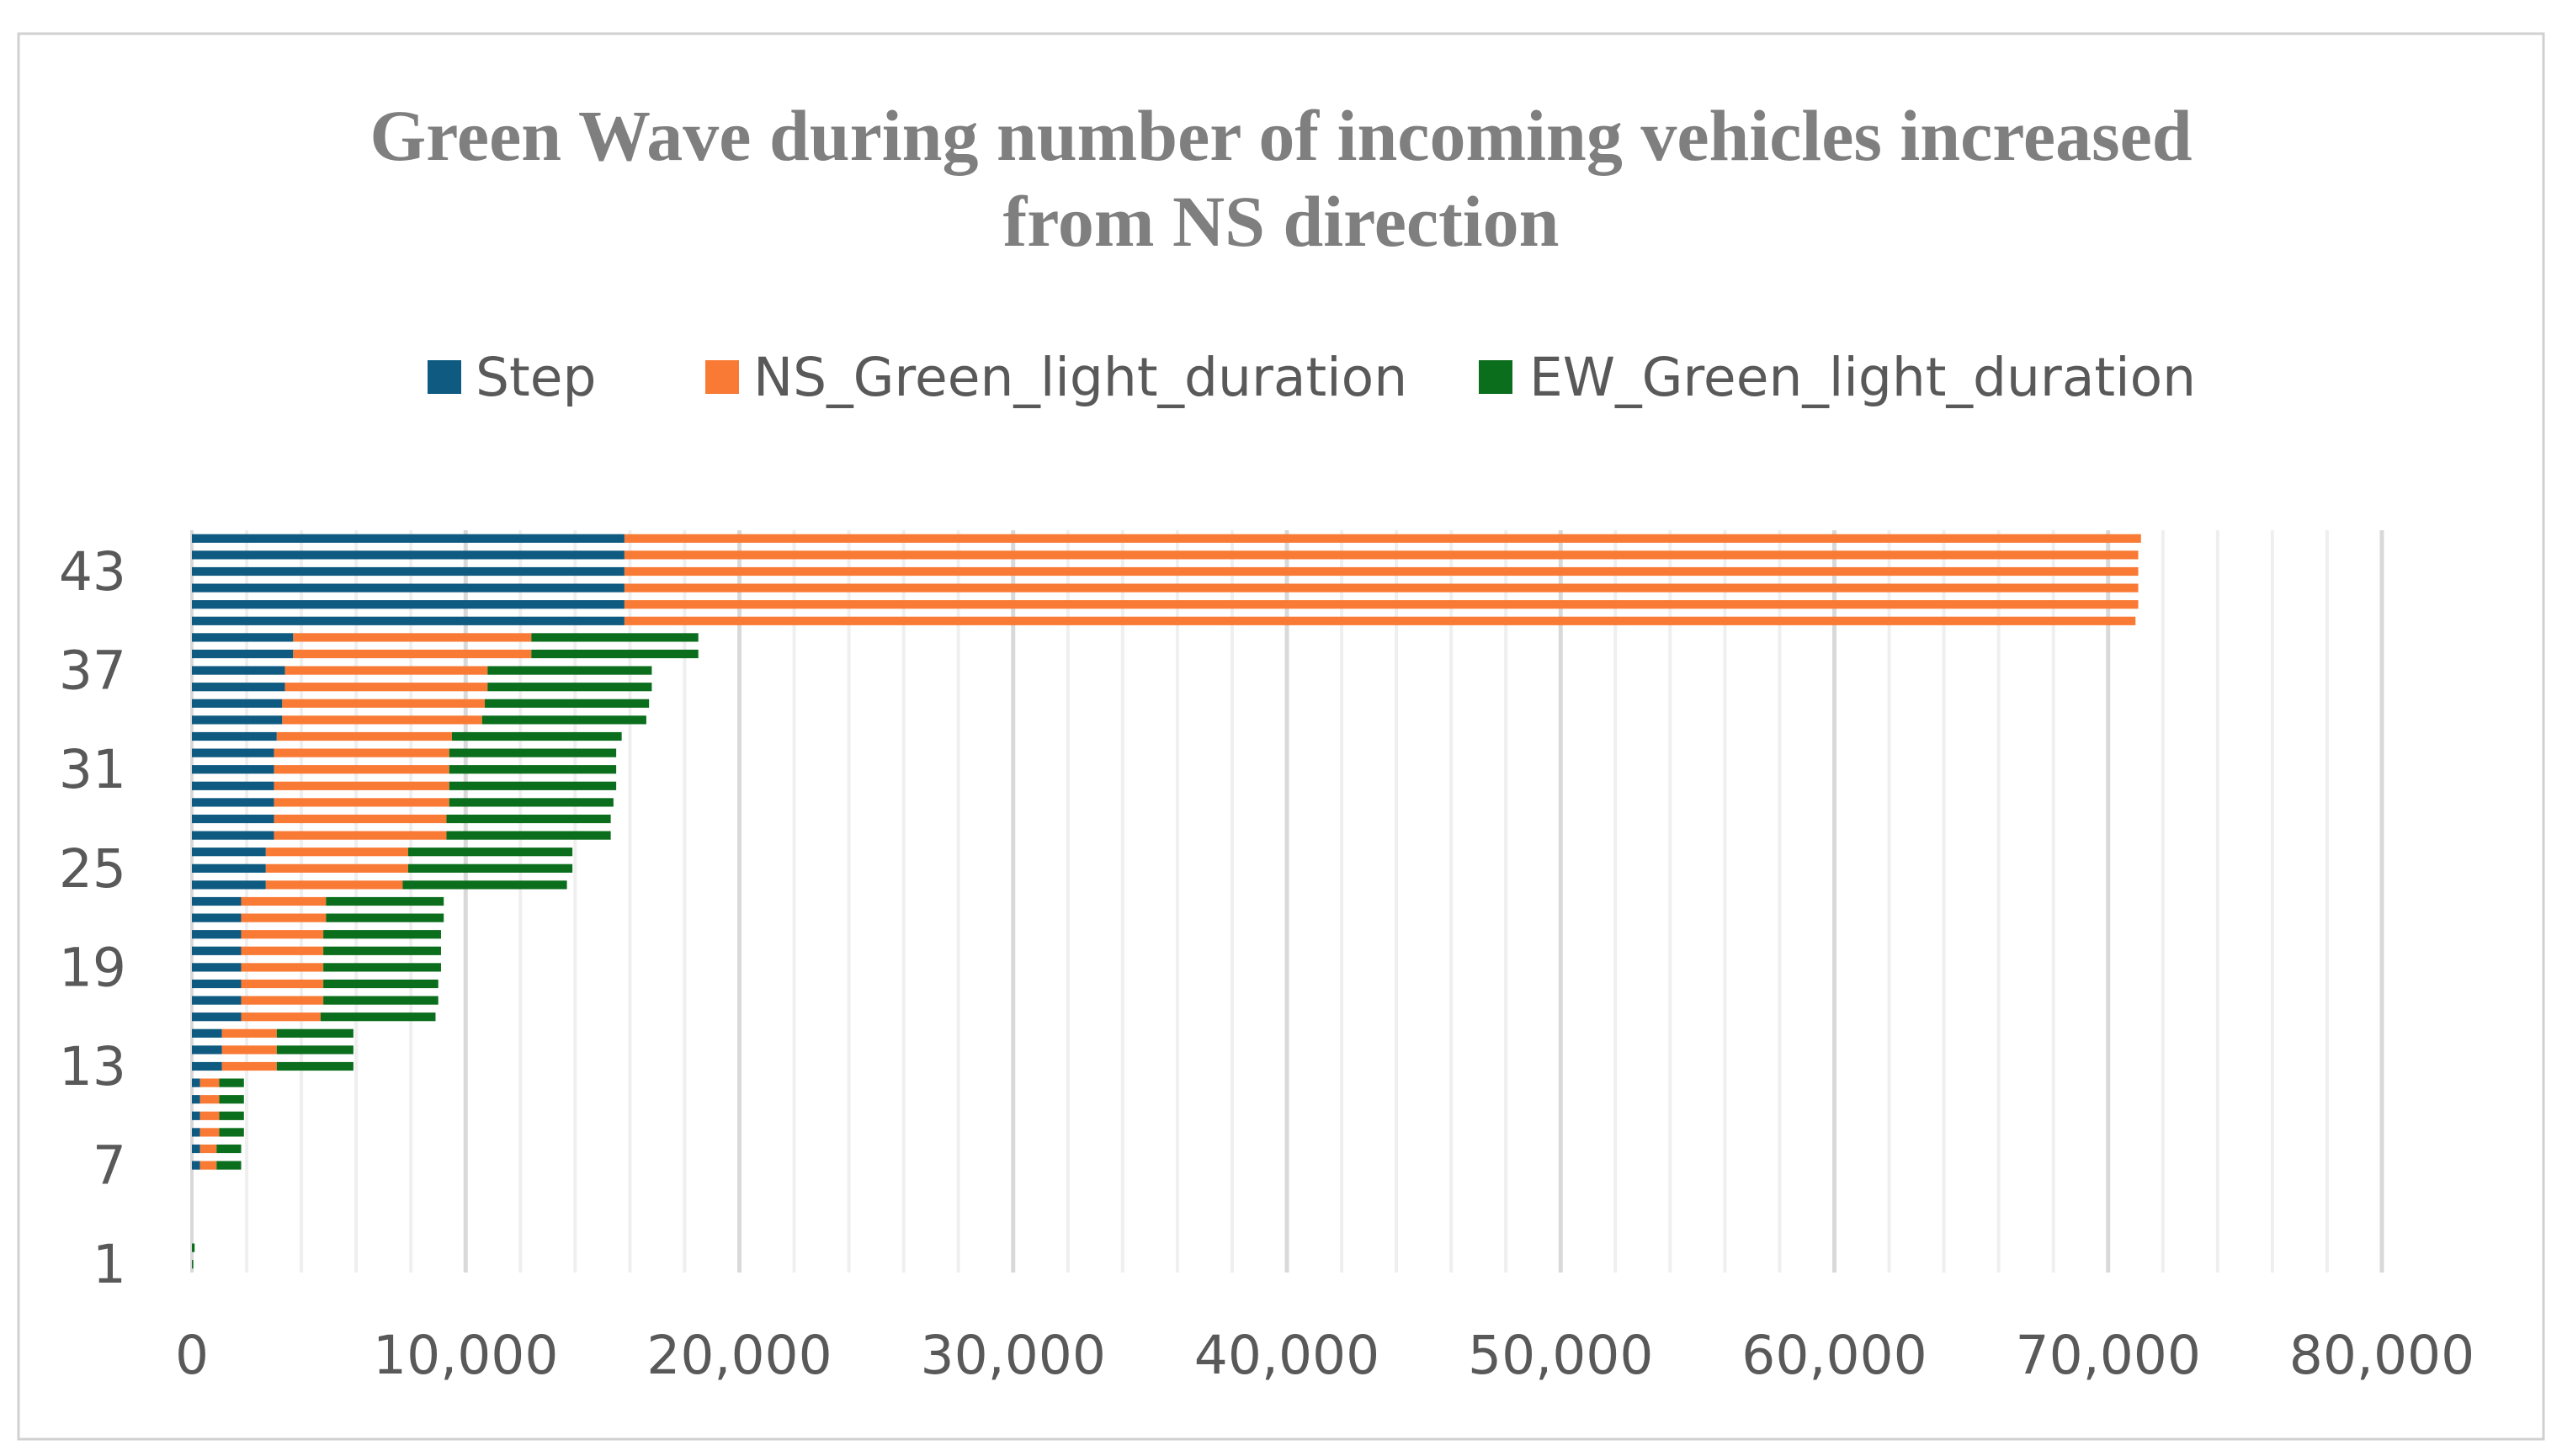 The height and width of the screenshot is (1456, 2562). I want to click on legend-label-ew: EW_Green_light_duration, so click(1863, 377).